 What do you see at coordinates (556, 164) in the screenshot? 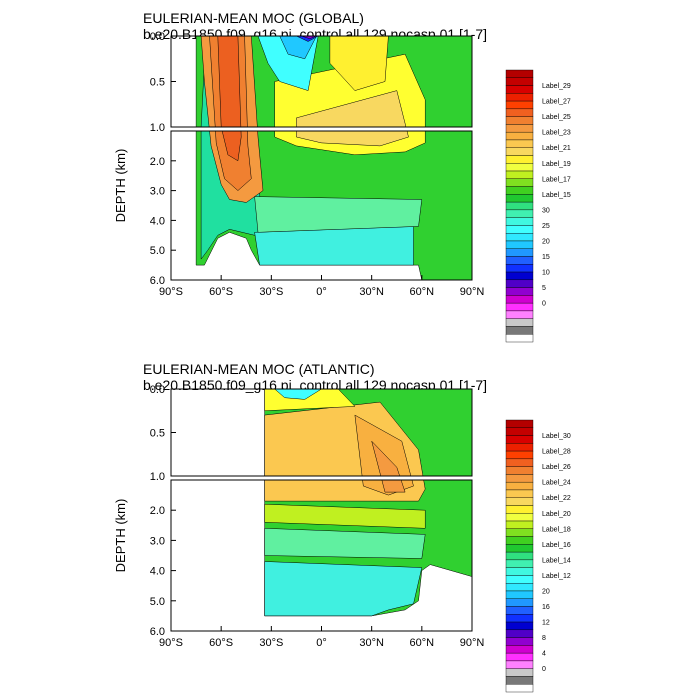
I see `colorbar-label: Label_19` at bounding box center [556, 164].